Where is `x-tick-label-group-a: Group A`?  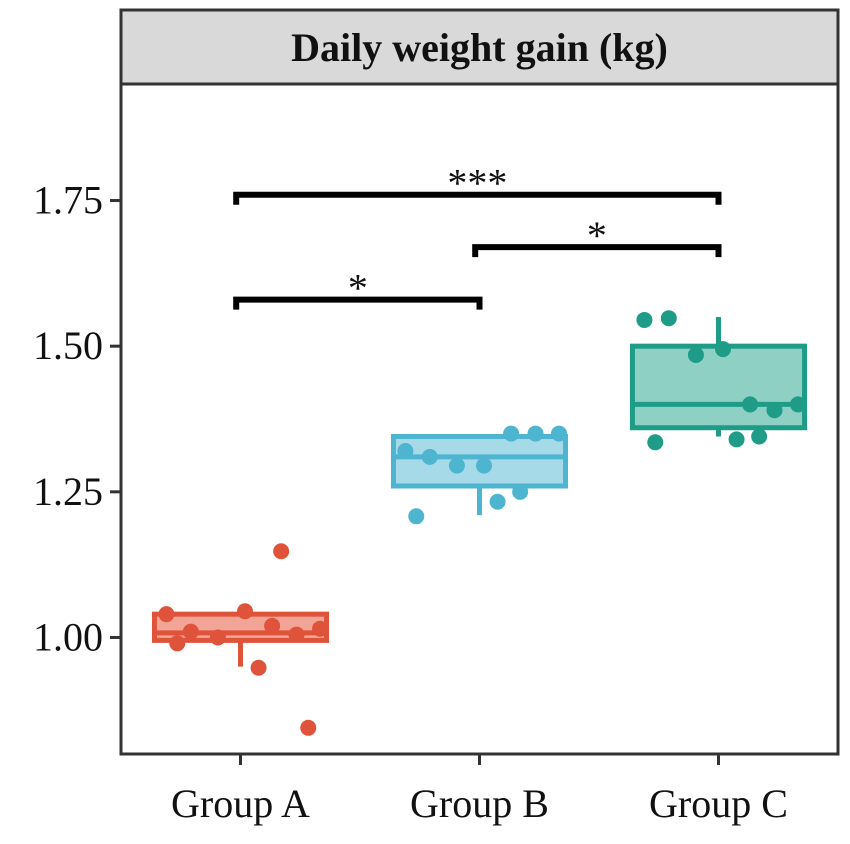 x-tick-label-group-a: Group A is located at coordinates (240, 803).